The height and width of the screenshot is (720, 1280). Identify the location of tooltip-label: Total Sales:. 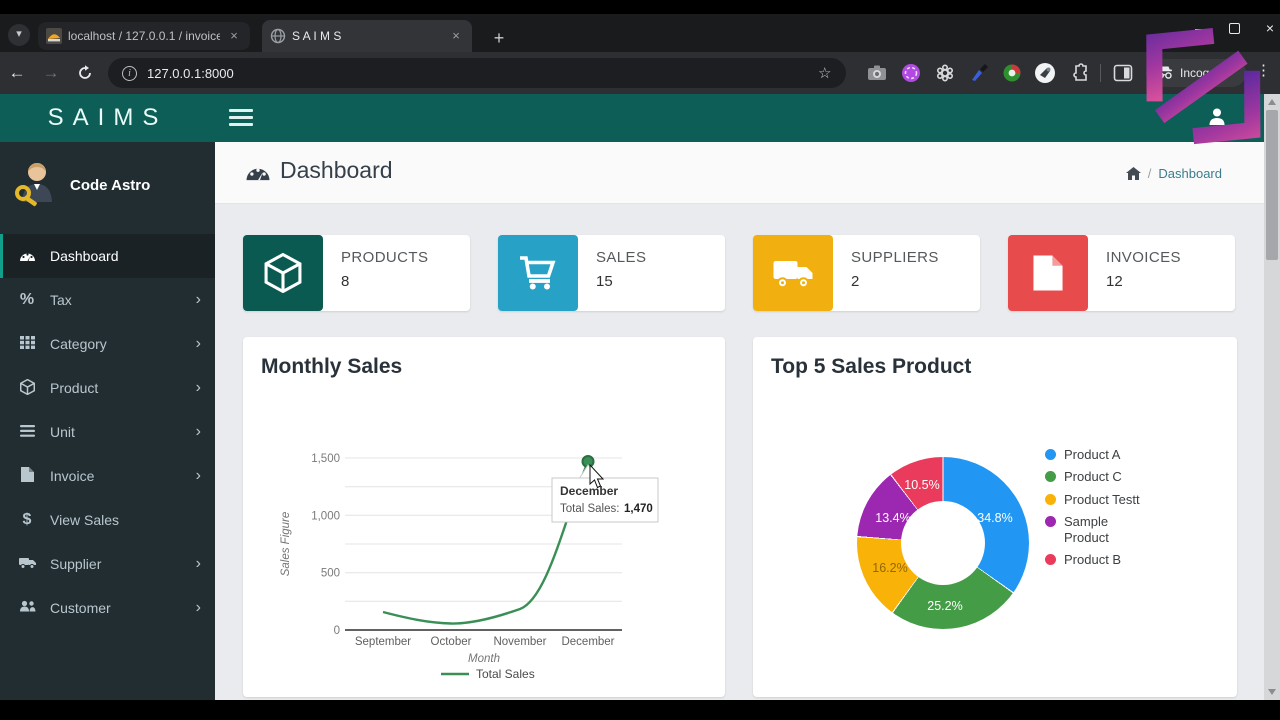
(589, 509).